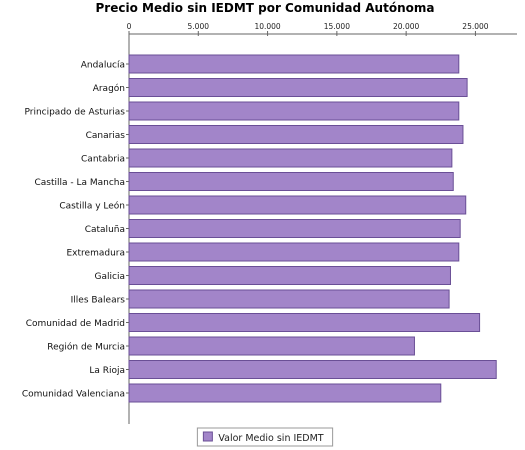 Image resolution: width=525 pixels, height=450 pixels. I want to click on legend-box, so click(265, 437).